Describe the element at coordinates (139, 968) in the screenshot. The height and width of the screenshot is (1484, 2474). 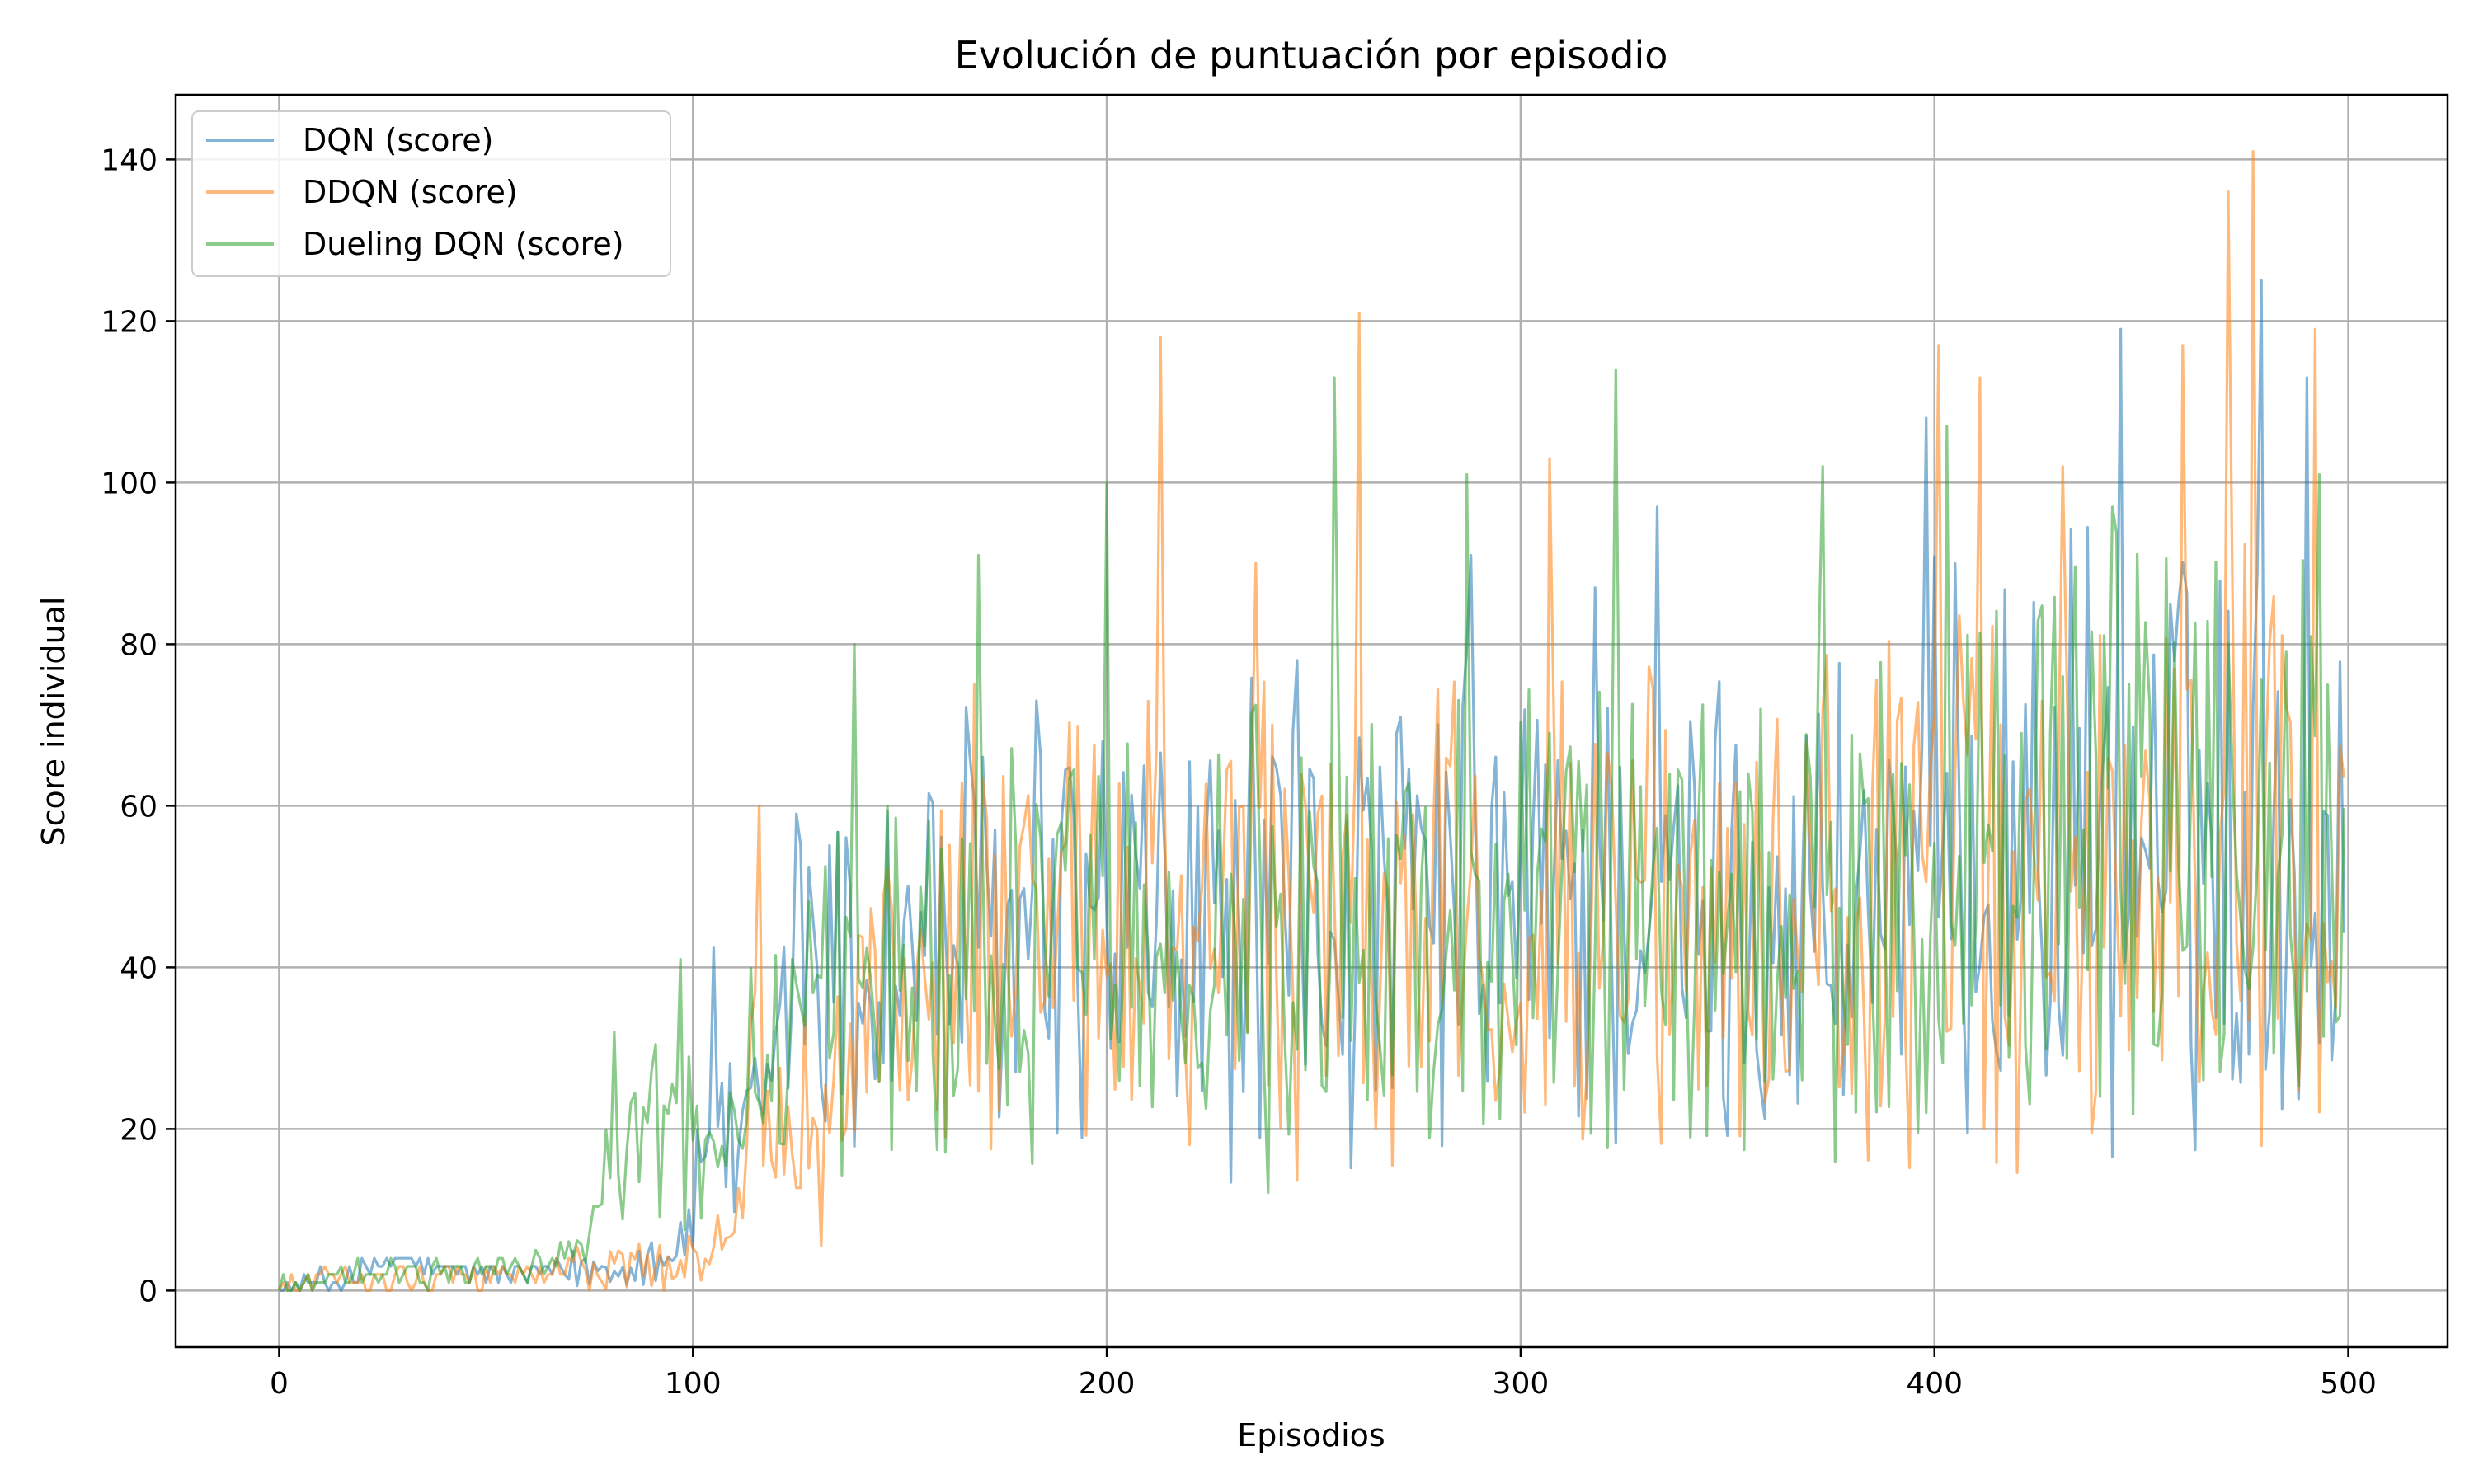
I see `y-tick-label: 40` at that location.